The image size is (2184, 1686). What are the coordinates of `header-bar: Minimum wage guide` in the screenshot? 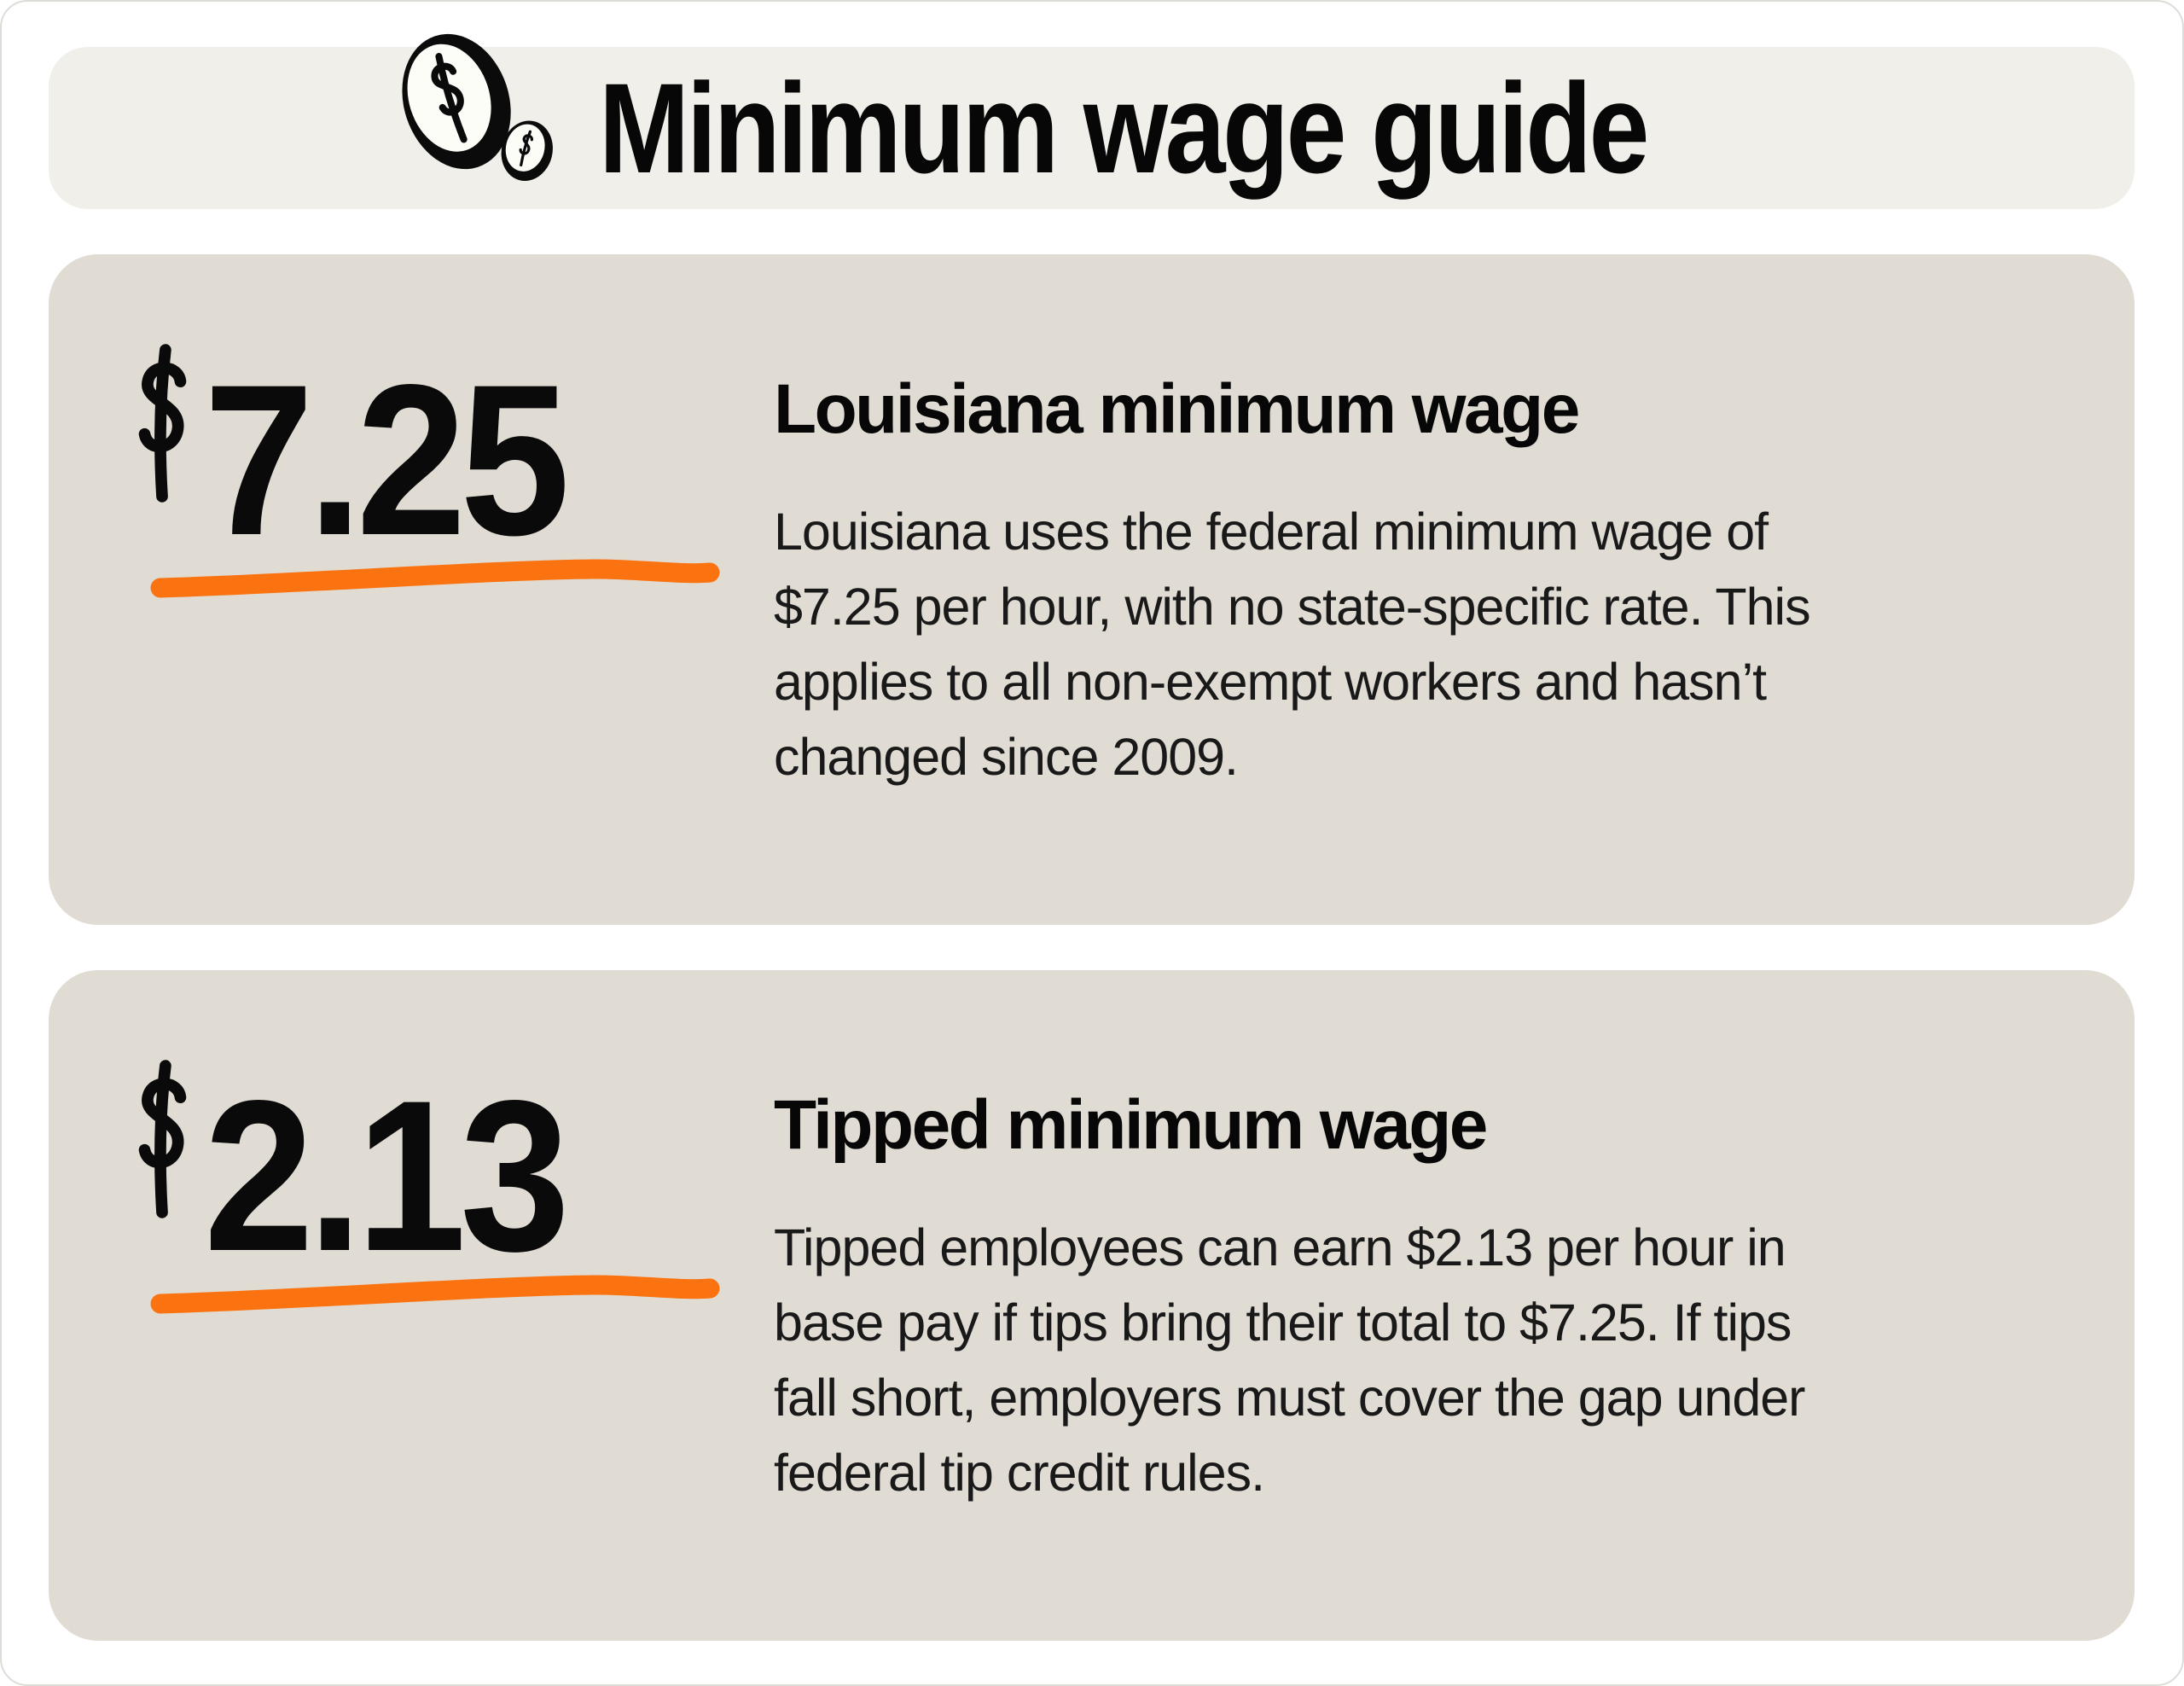 It's located at (1092, 121).